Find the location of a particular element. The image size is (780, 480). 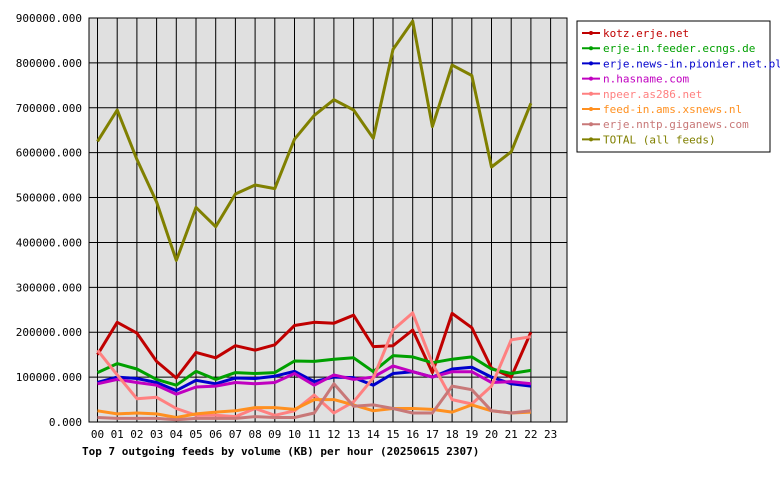

y-tick-label: 900000.000 is located at coordinates (49, 18).